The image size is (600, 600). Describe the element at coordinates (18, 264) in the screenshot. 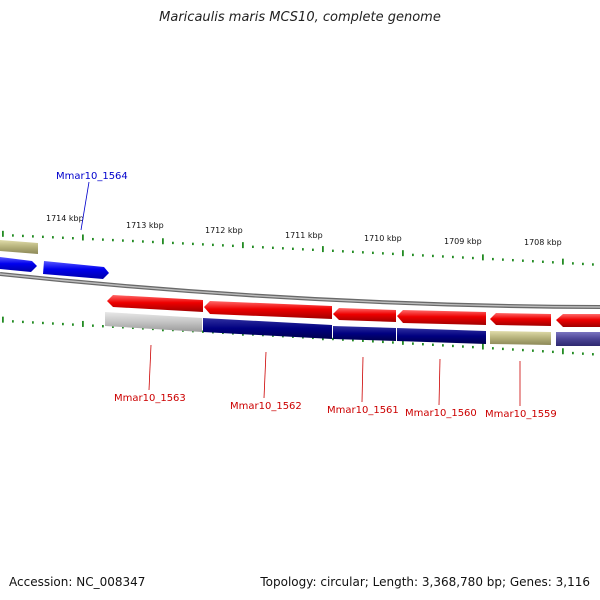

I see `cds-feature-left` at that location.